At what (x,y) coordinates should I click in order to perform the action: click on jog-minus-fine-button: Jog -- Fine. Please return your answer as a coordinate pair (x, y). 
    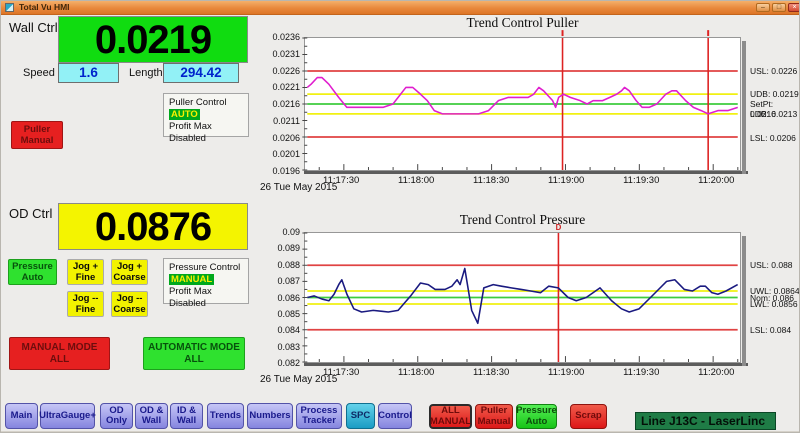
    Looking at the image, I should click on (85, 304).